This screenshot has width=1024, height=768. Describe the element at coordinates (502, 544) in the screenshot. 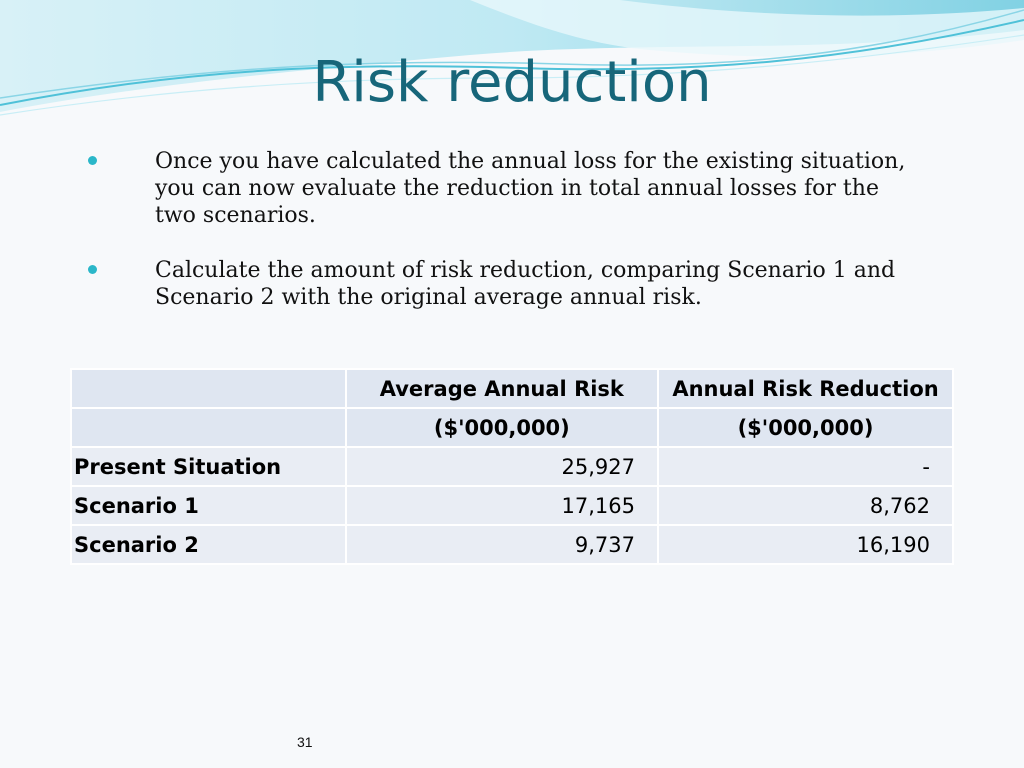

I see `avg-annual-risk-cell: 9,737` at that location.